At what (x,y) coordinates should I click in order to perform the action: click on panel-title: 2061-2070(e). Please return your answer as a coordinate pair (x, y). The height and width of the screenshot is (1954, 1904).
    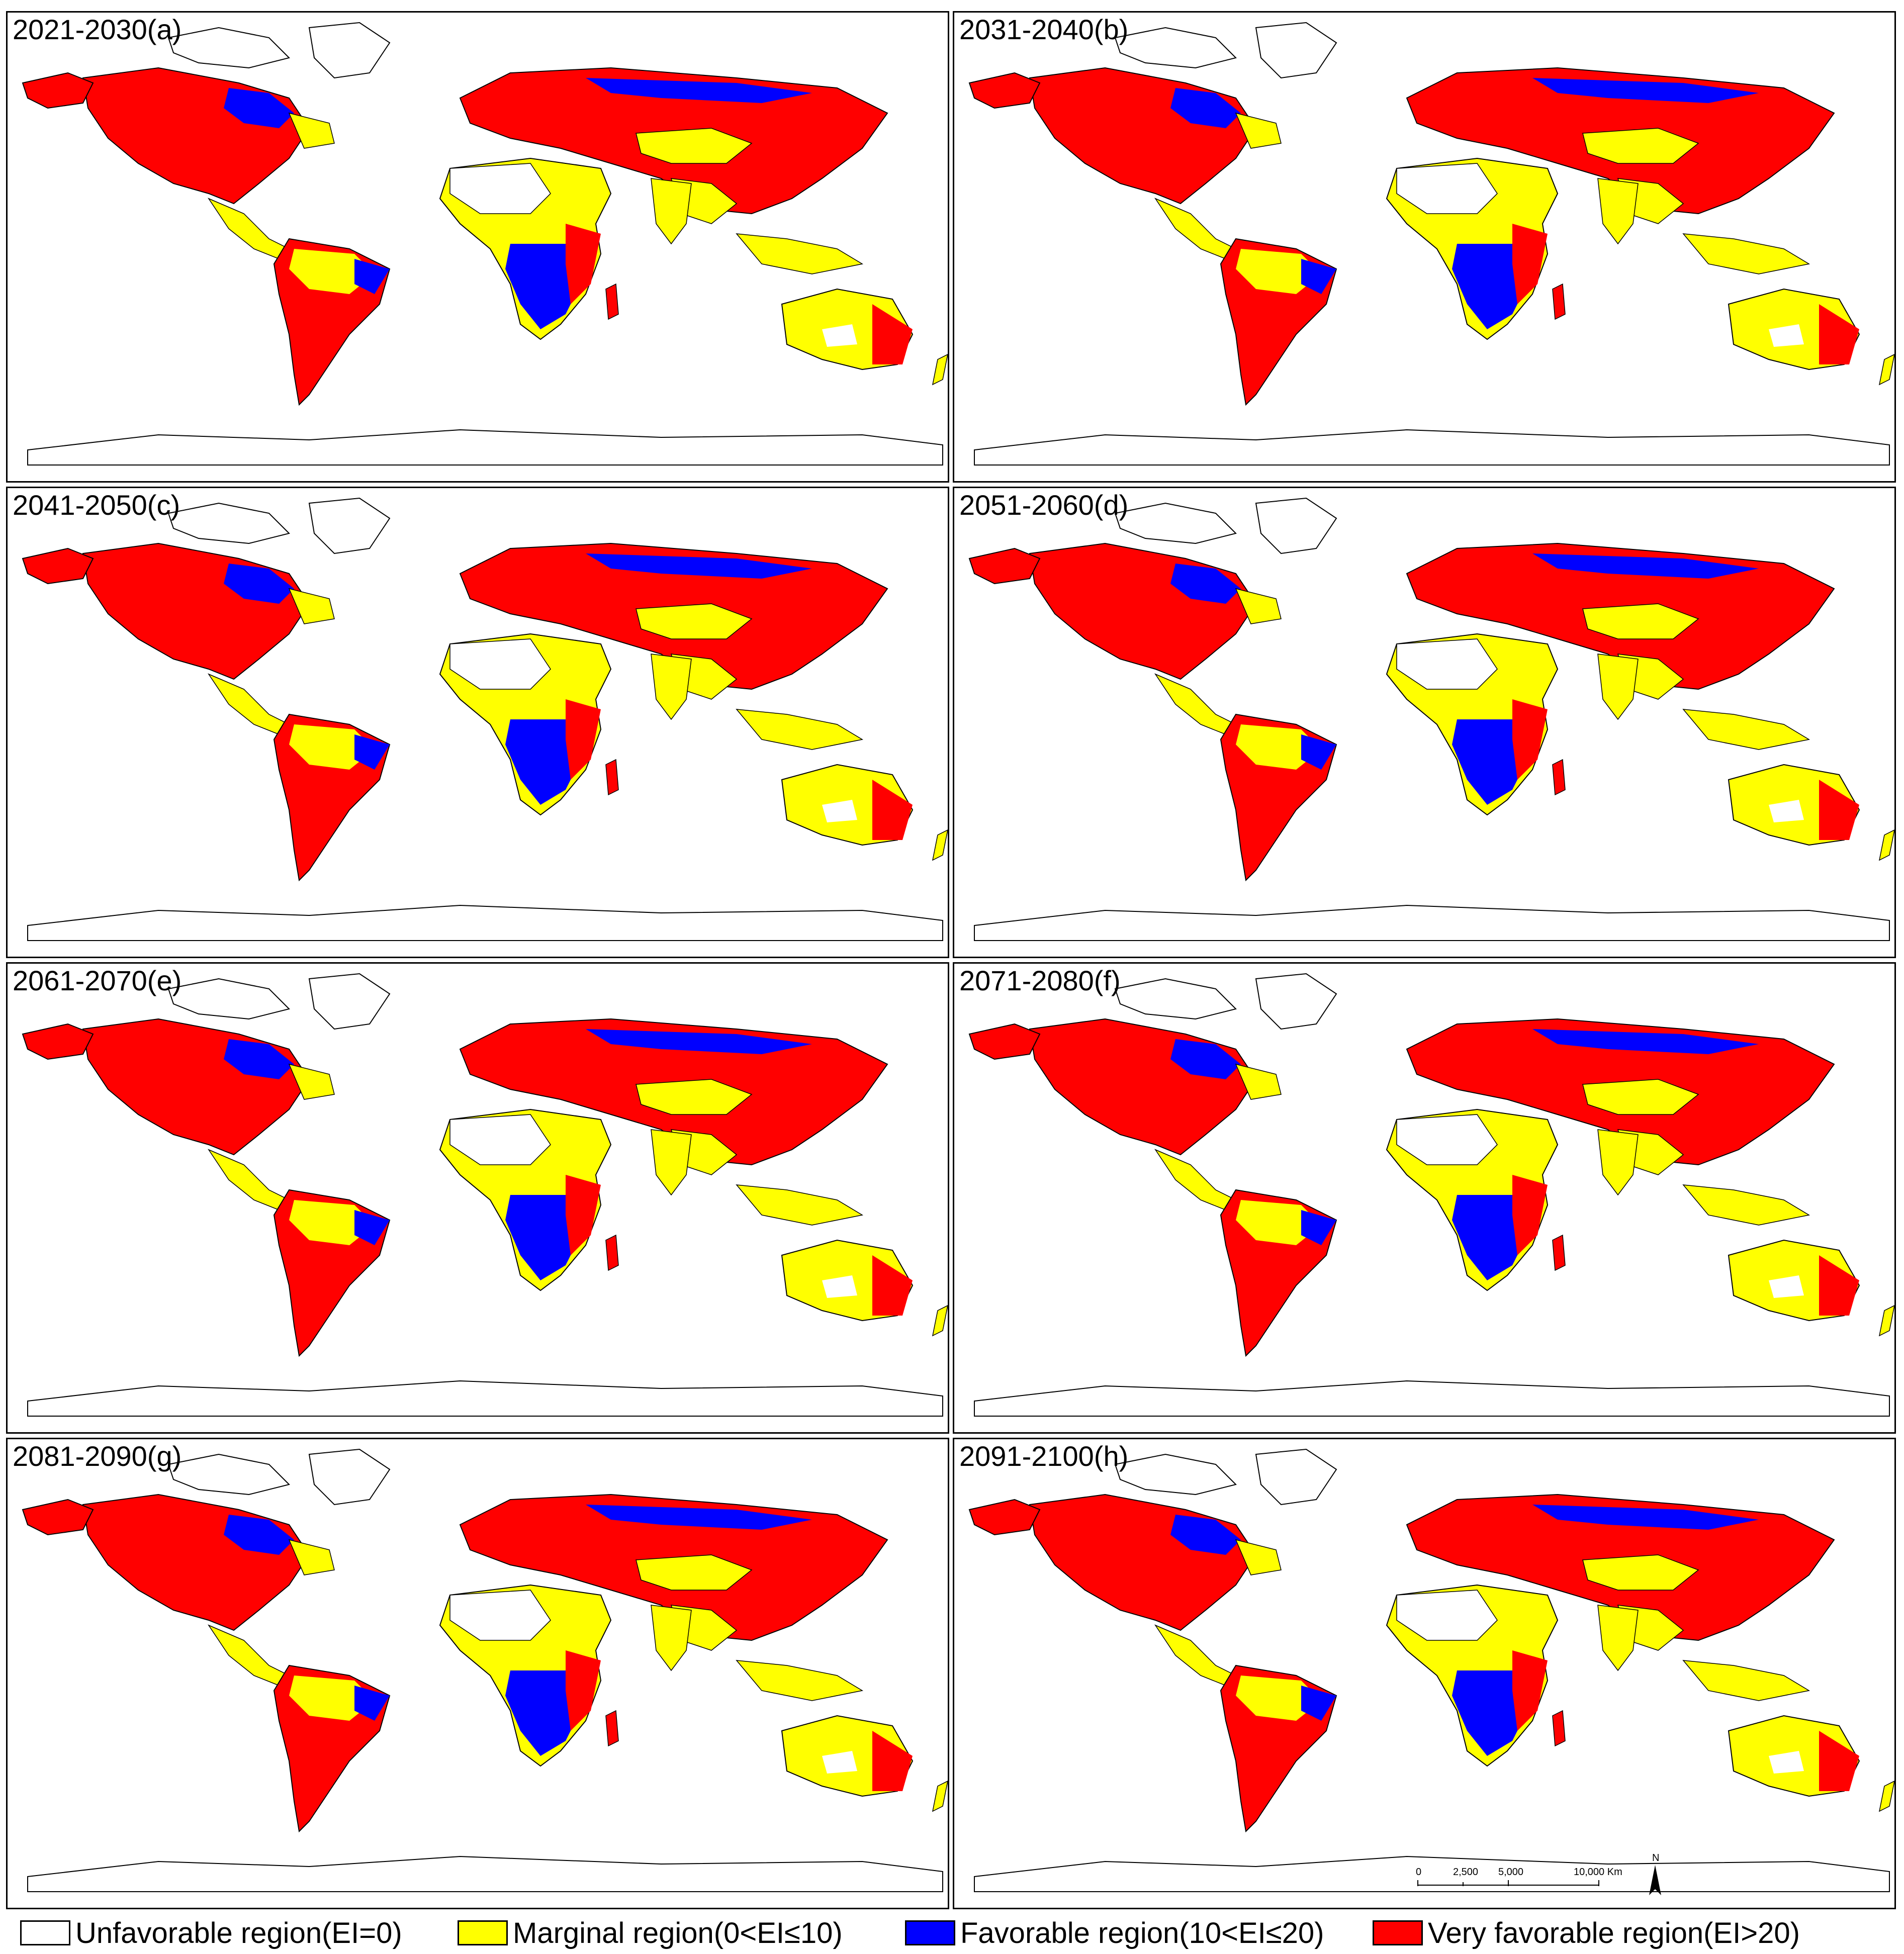
    Looking at the image, I should click on (98, 980).